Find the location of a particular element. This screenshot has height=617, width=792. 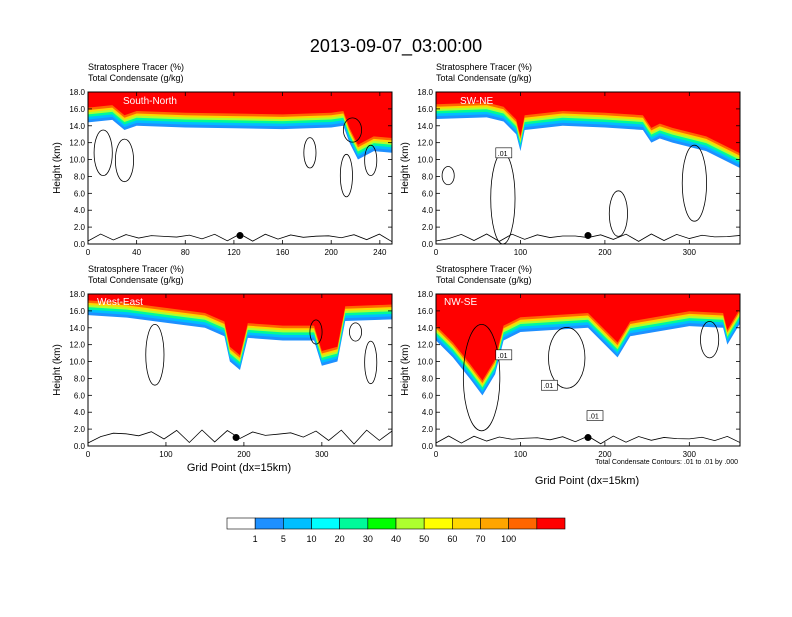

panel-1-subtitle-2: Total Condensate (g/kg) is located at coordinates (136, 78).